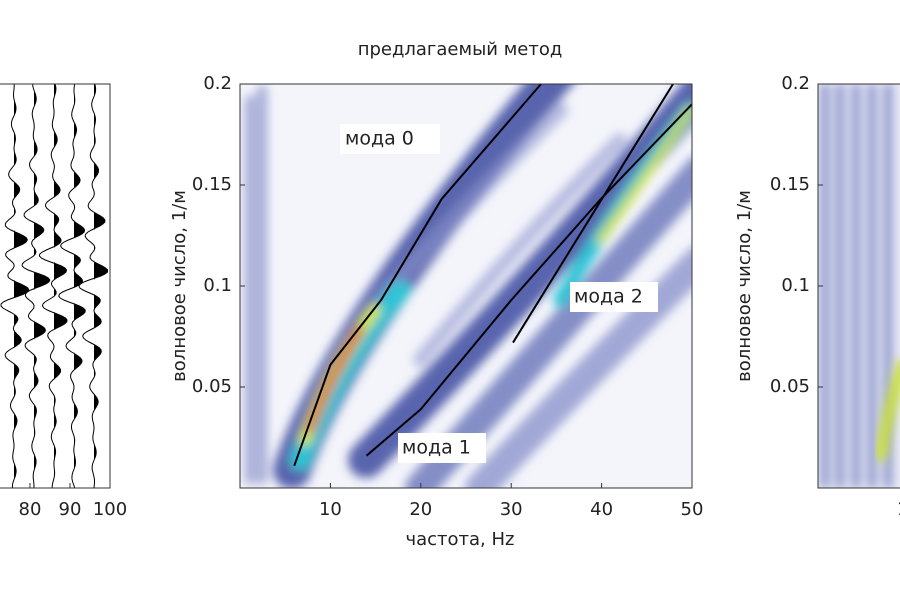  Describe the element at coordinates (420, 509) in the screenshot. I see `x-tick-label: 20` at that location.